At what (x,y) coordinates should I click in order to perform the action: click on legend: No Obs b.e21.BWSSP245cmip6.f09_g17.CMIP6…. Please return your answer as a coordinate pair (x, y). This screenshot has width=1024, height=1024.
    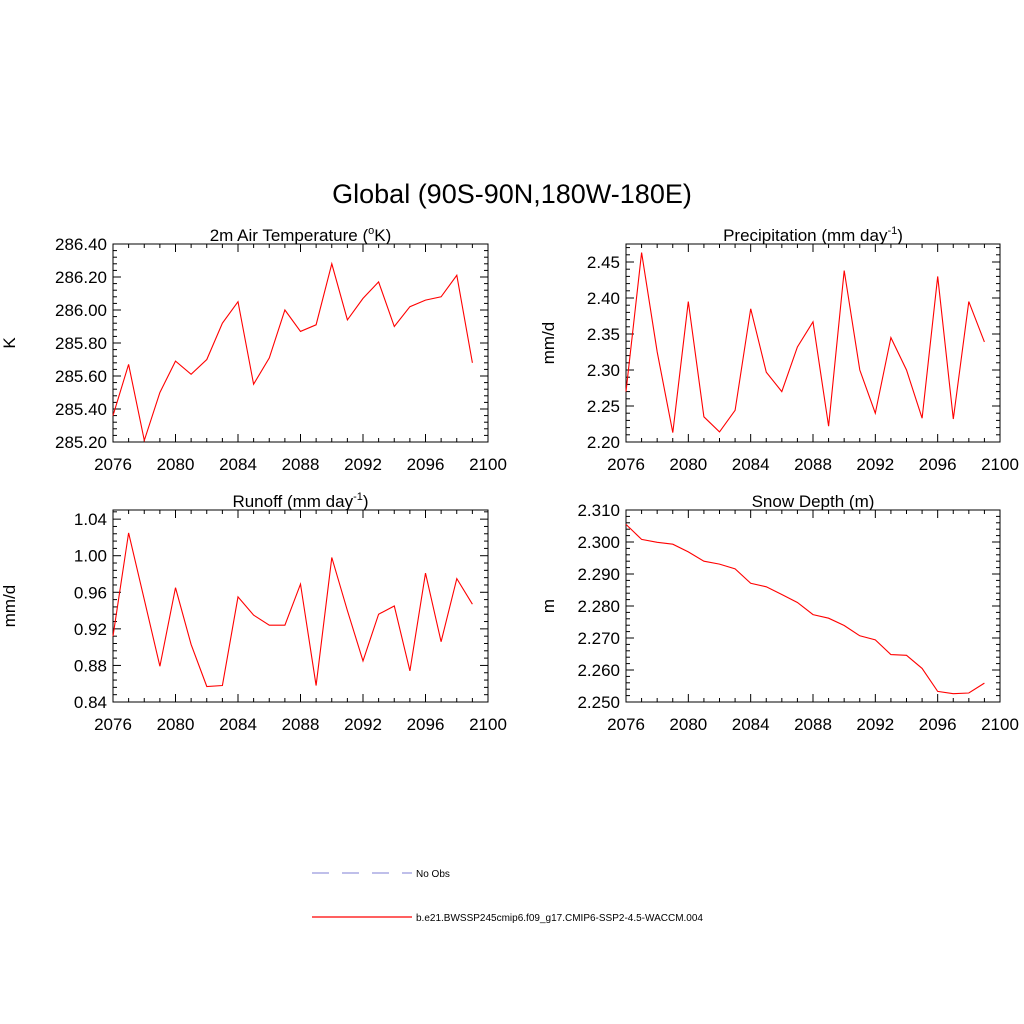
    Looking at the image, I should click on (507, 896).